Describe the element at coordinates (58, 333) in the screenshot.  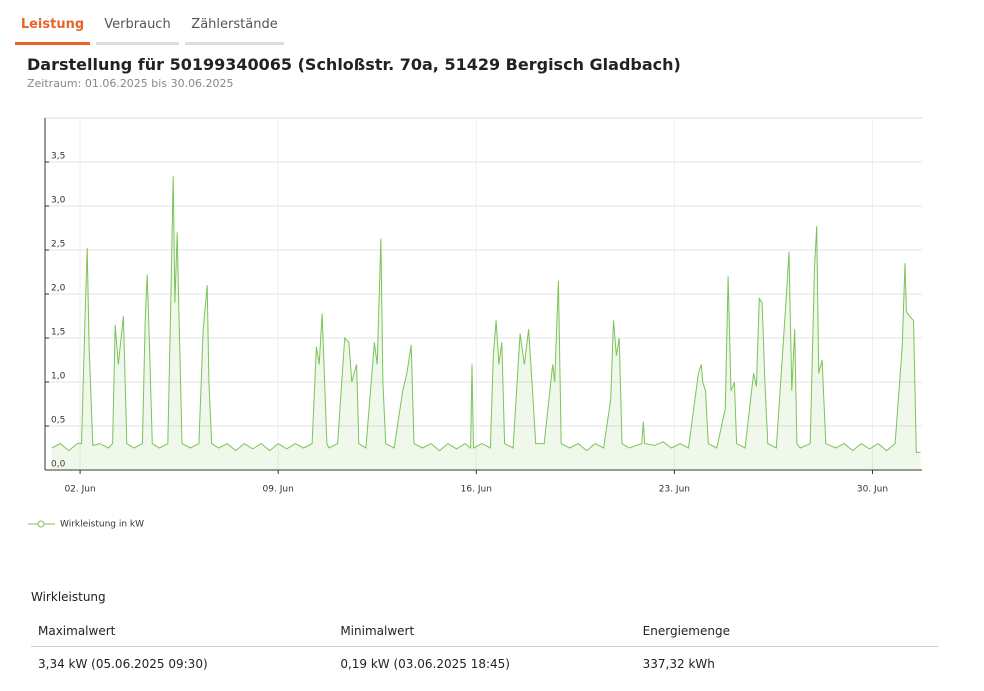
I see `y-tick-label: 1,5` at that location.